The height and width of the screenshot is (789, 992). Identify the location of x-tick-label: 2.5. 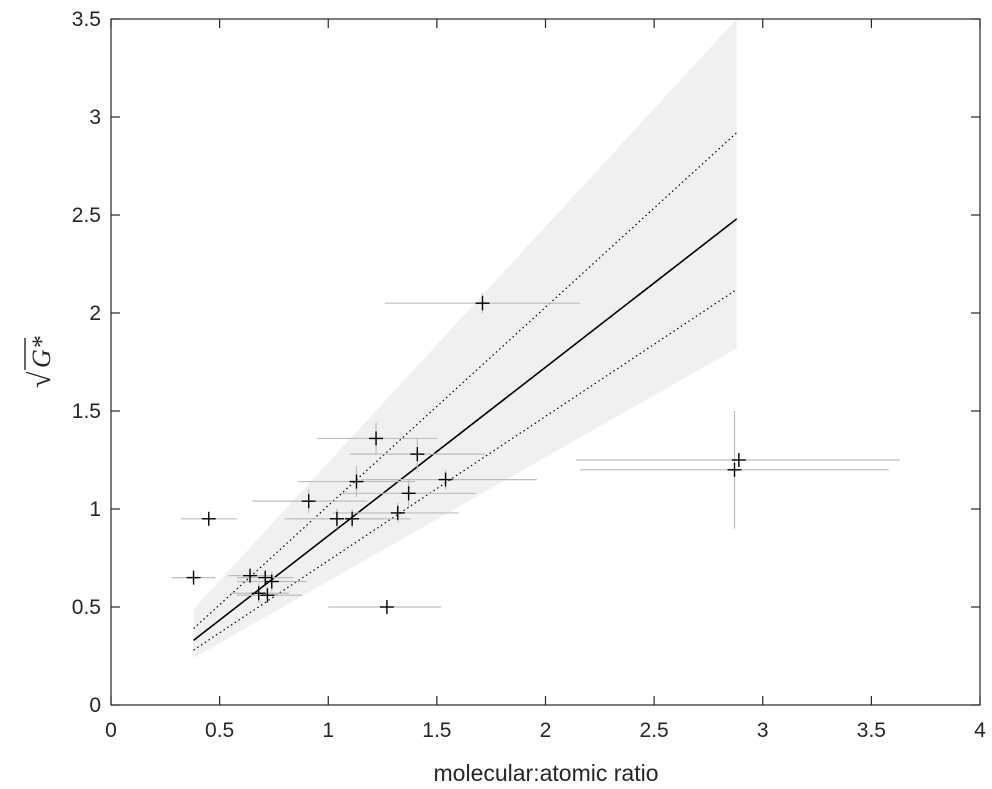
(654, 730).